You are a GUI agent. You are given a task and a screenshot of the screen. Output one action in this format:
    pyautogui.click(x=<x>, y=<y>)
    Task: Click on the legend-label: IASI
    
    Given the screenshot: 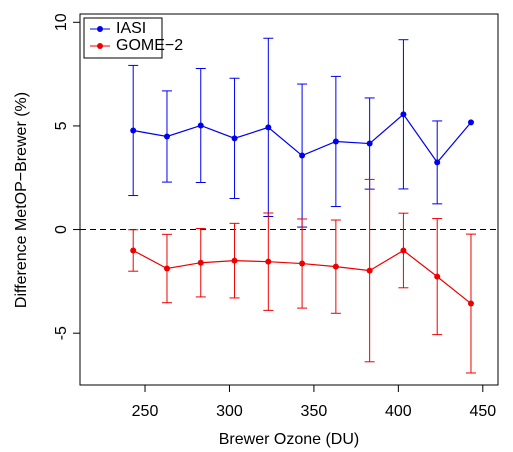 What is the action you would take?
    pyautogui.click(x=131, y=28)
    